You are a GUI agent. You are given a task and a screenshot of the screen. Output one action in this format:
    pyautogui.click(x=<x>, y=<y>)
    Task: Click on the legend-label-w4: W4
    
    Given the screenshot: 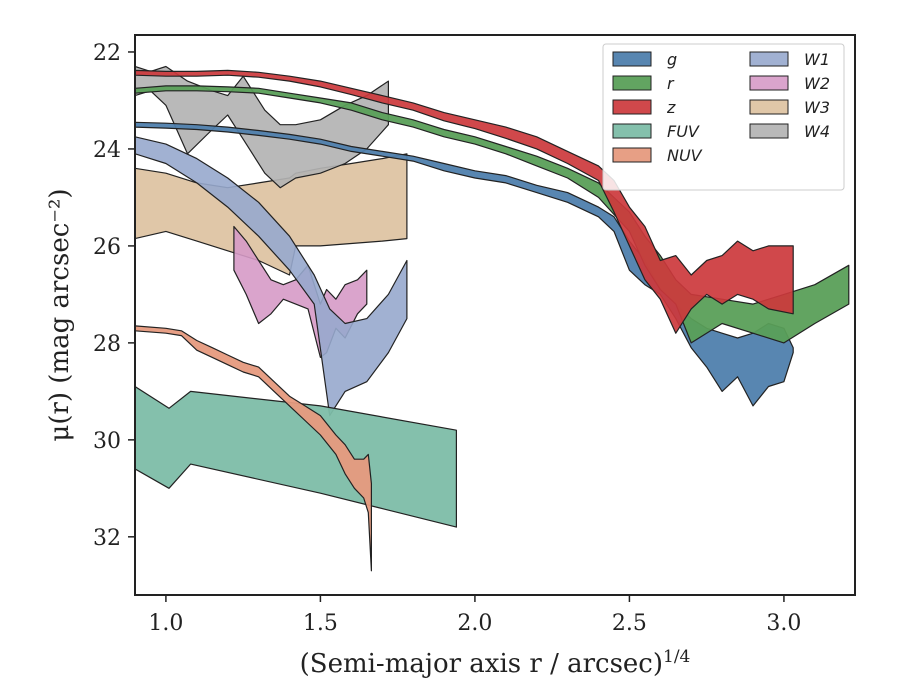 What is the action you would take?
    pyautogui.click(x=817, y=131)
    